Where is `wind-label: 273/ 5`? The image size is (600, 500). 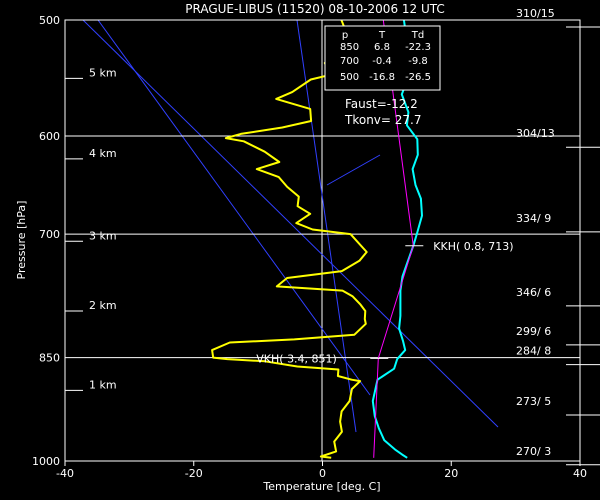 wind-label: 273/ 5 is located at coordinates (533, 401).